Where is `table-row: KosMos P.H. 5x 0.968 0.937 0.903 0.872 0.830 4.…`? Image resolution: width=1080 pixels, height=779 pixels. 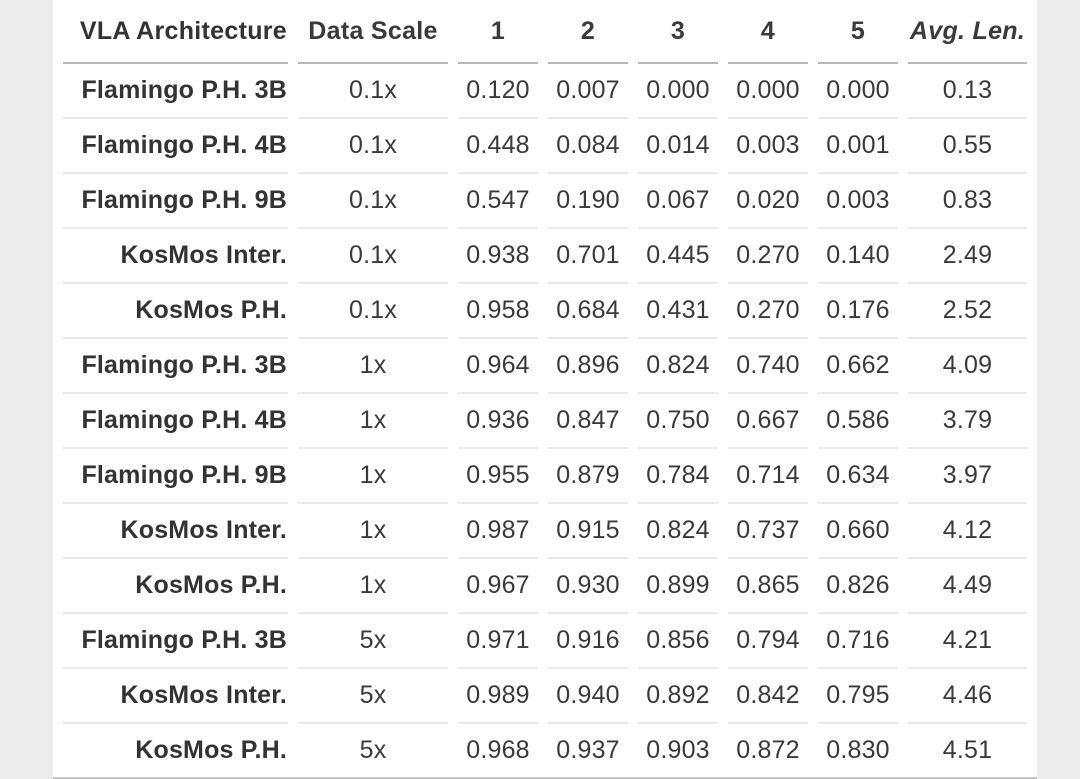 table-row: KosMos P.H. 5x 0.968 0.937 0.903 0.872 0.830 4.… is located at coordinates (545, 750).